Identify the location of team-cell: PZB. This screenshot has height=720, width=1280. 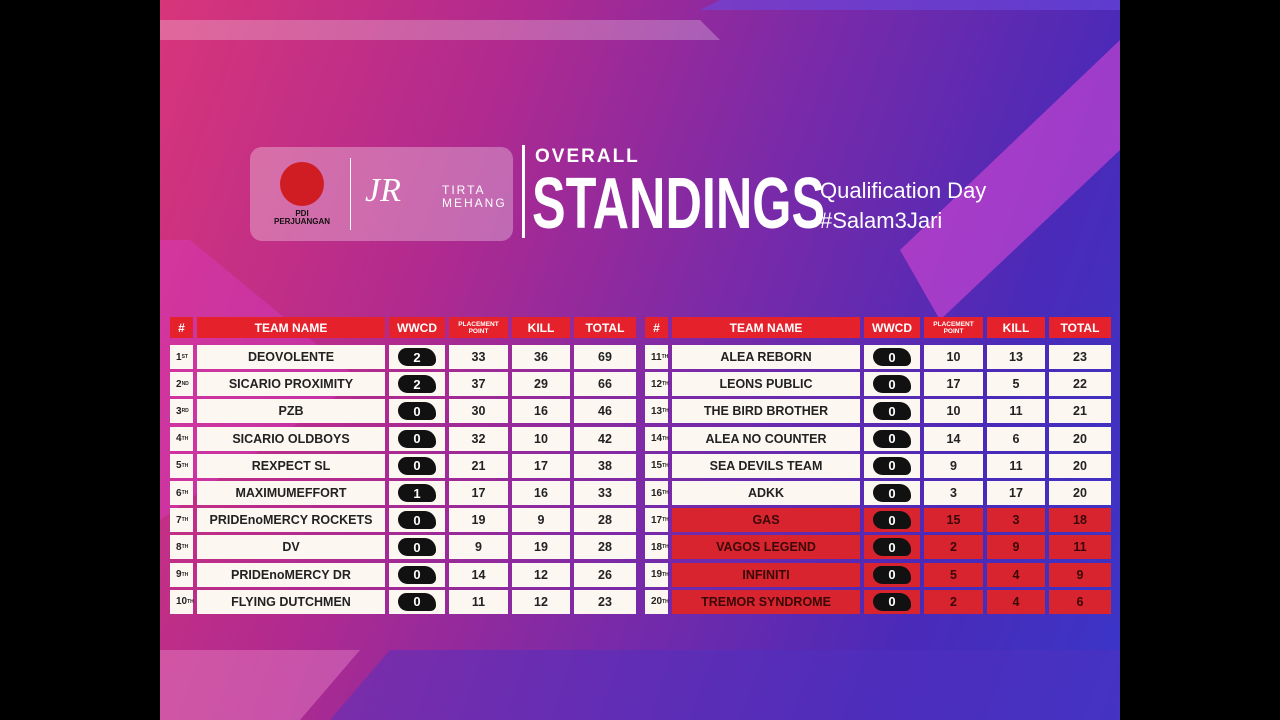
(291, 411).